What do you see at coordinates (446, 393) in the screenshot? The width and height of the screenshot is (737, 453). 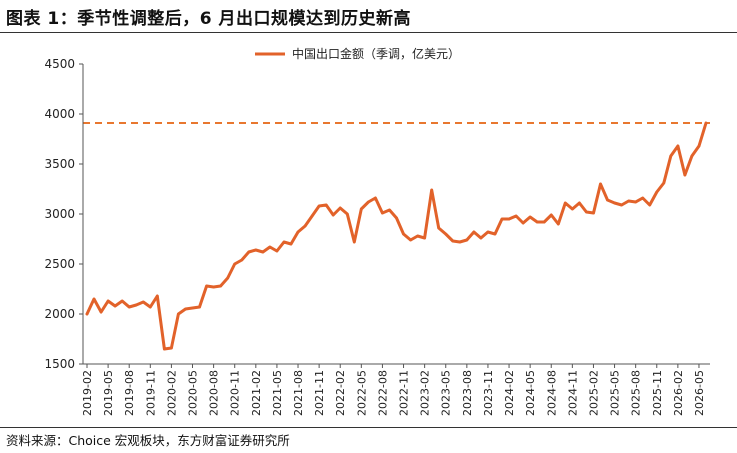 I see `x-tick-label: 2023-05` at bounding box center [446, 393].